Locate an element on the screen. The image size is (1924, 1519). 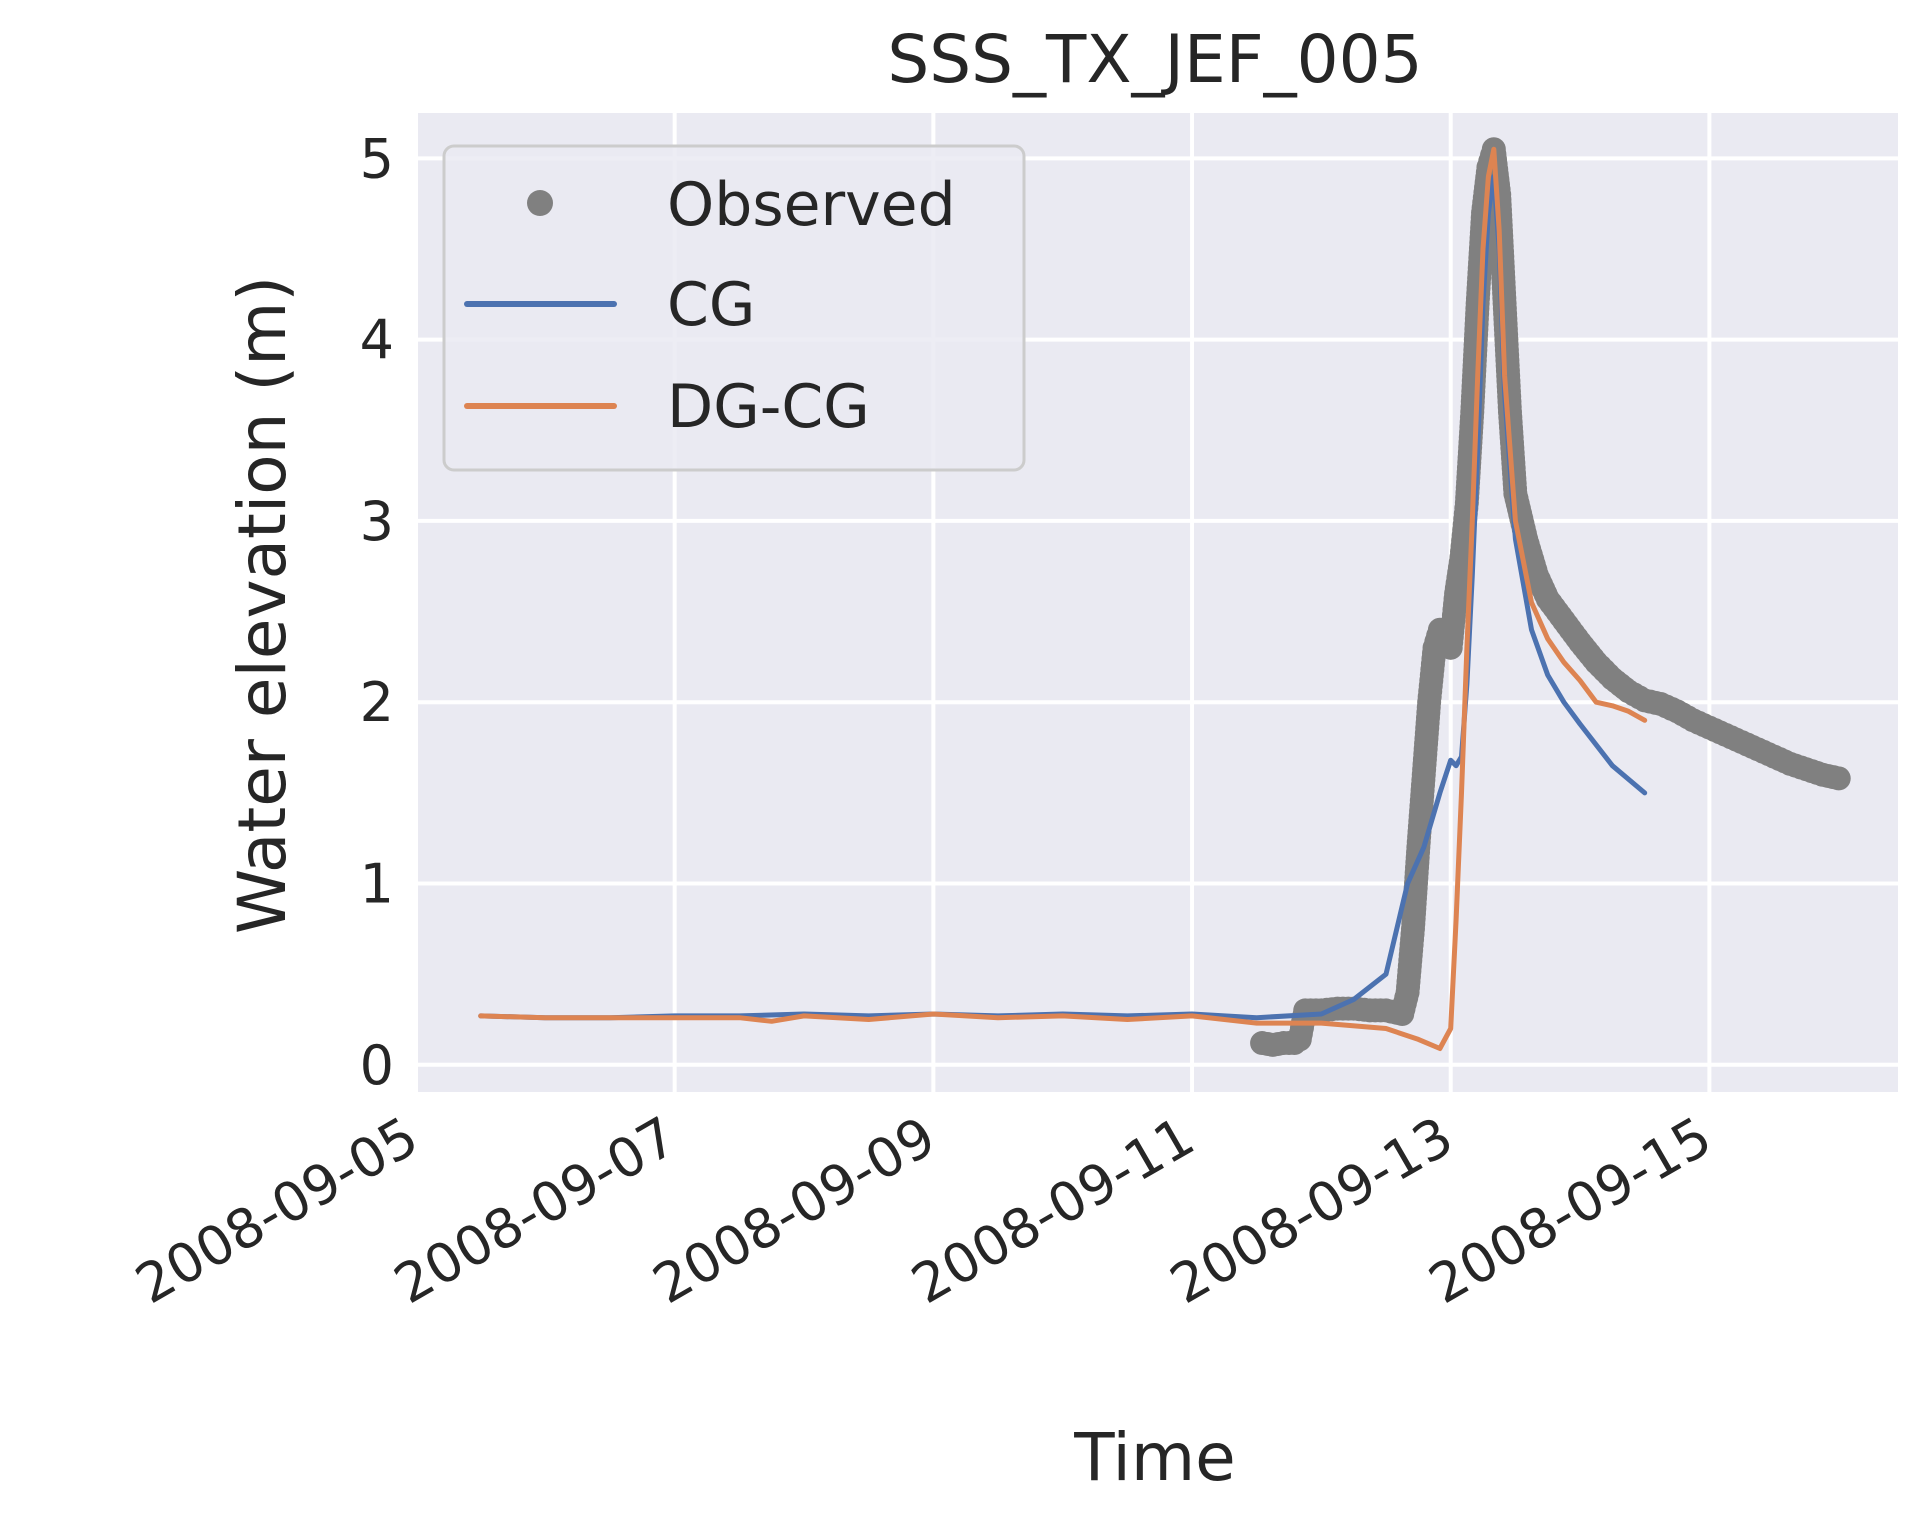
observed-point is located at coordinates (1838, 778).